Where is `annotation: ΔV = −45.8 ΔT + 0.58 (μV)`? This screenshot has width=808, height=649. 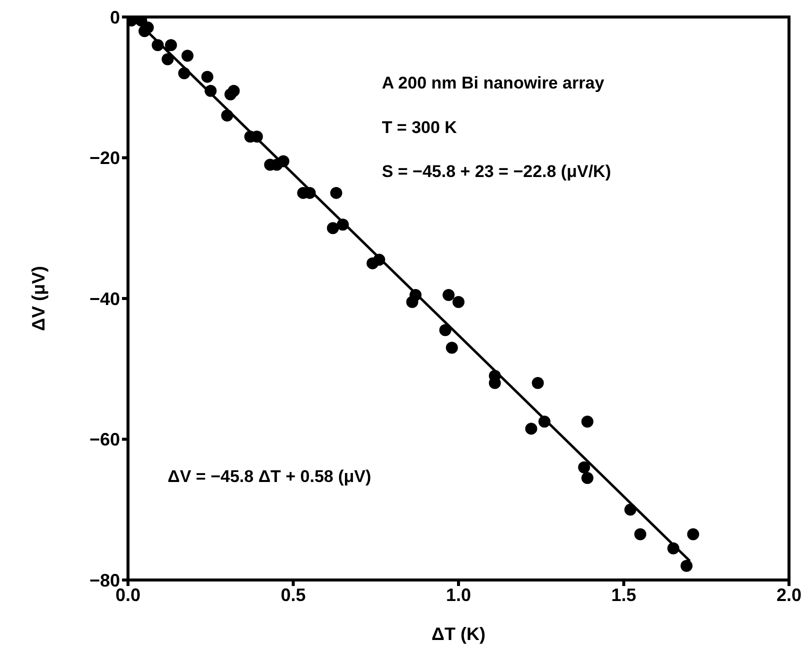
annotation: ΔV = −45.8 ΔT + 0.58 (μV) is located at coordinates (270, 476).